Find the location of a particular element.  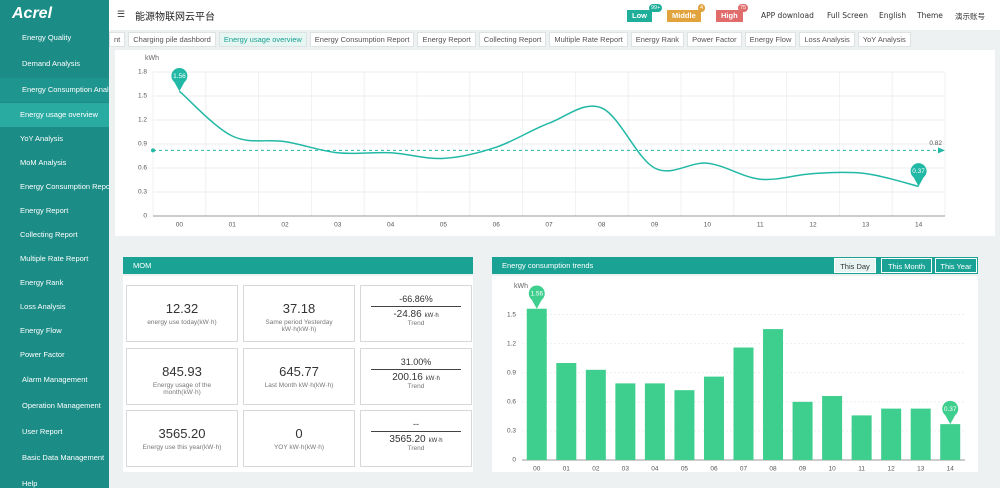

menu-item: Energy Flow is located at coordinates (41, 330).